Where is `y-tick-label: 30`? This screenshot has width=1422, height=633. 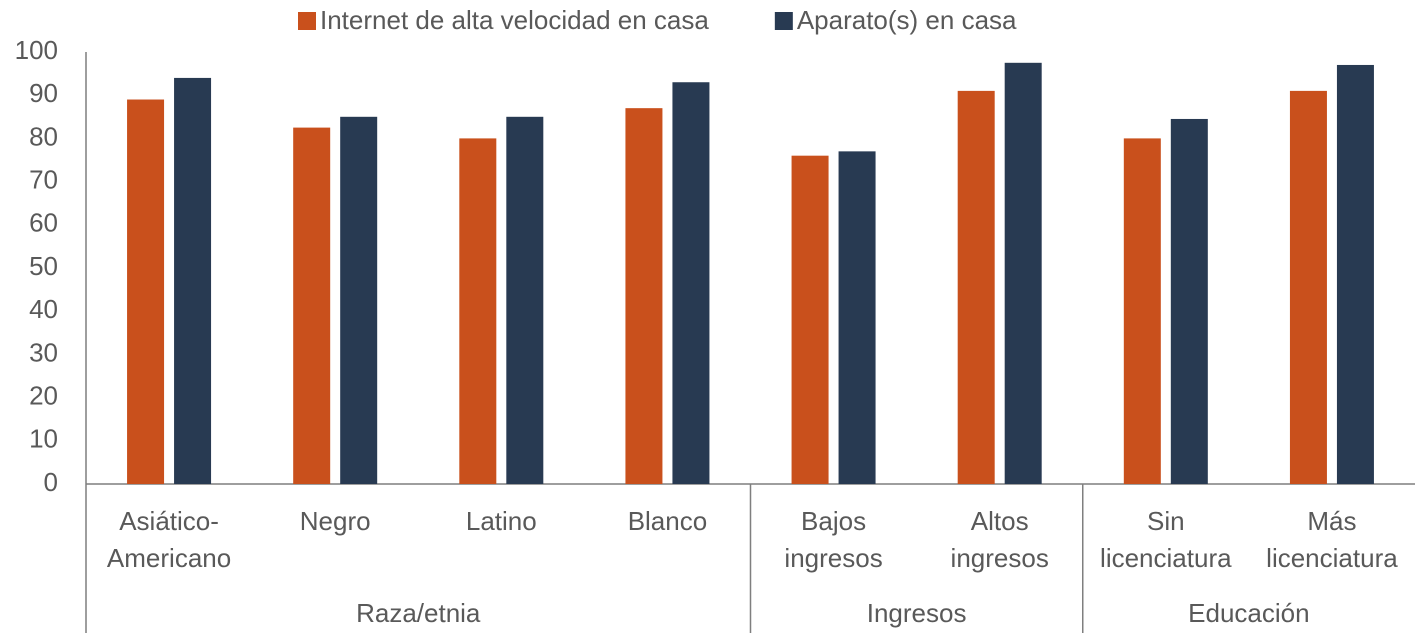
y-tick-label: 30 is located at coordinates (43, 352).